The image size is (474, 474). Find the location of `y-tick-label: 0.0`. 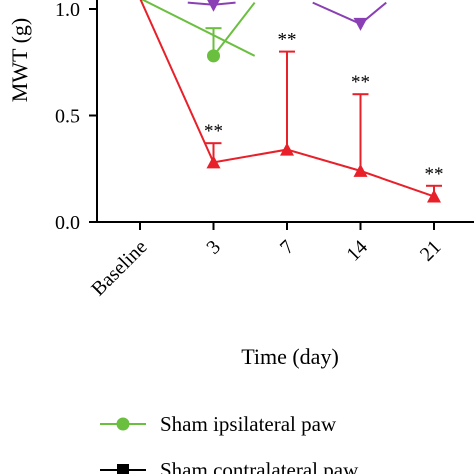

y-tick-label: 0.0 is located at coordinates (67, 223).